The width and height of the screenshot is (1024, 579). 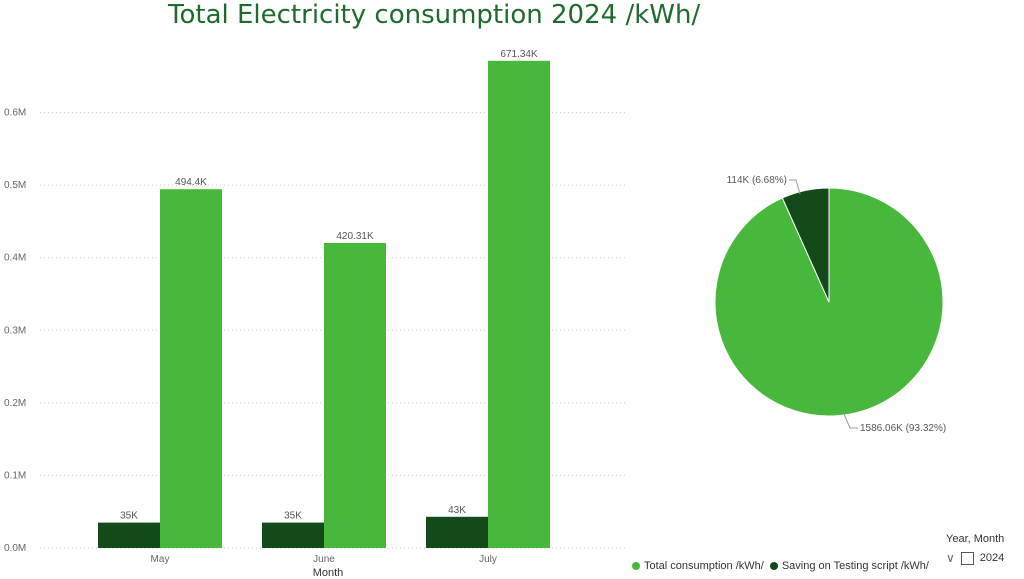 I want to click on pie-label-total: 1586.06K (93.32%), so click(x=903, y=428).